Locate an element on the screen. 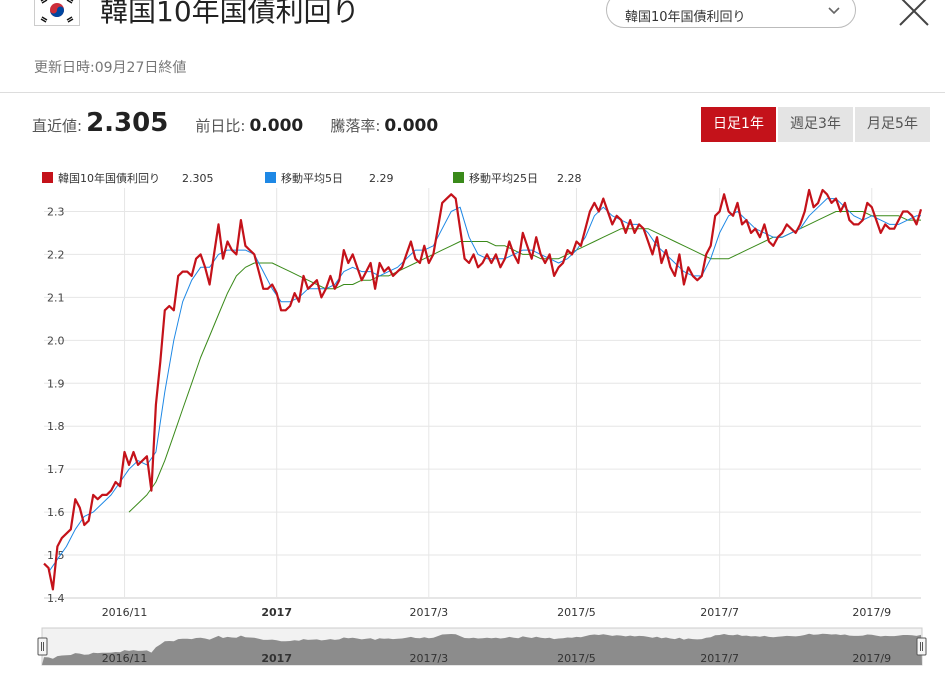 This screenshot has height=693, width=945. latest-label: 直近値: is located at coordinates (57, 126).